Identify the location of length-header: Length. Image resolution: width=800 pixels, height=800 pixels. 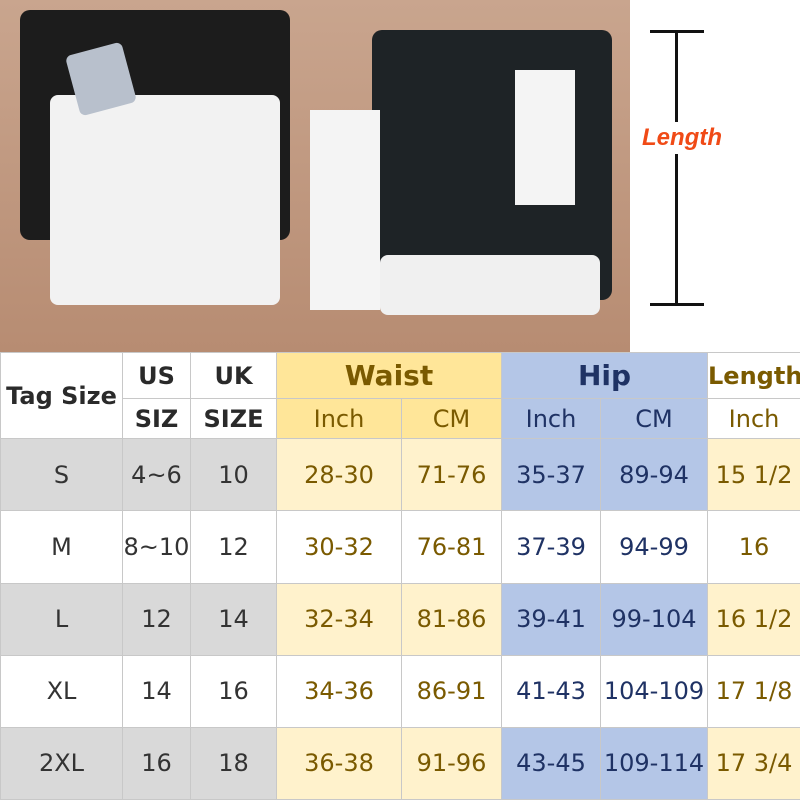
(753, 375).